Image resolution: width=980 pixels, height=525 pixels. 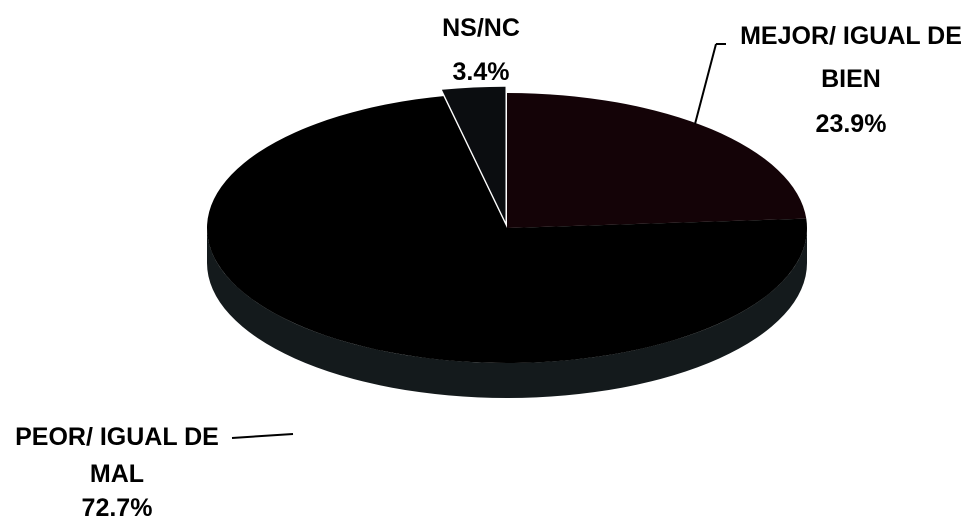 What do you see at coordinates (481, 72) in the screenshot?
I see `slice-value-nsnc: 3.4%` at bounding box center [481, 72].